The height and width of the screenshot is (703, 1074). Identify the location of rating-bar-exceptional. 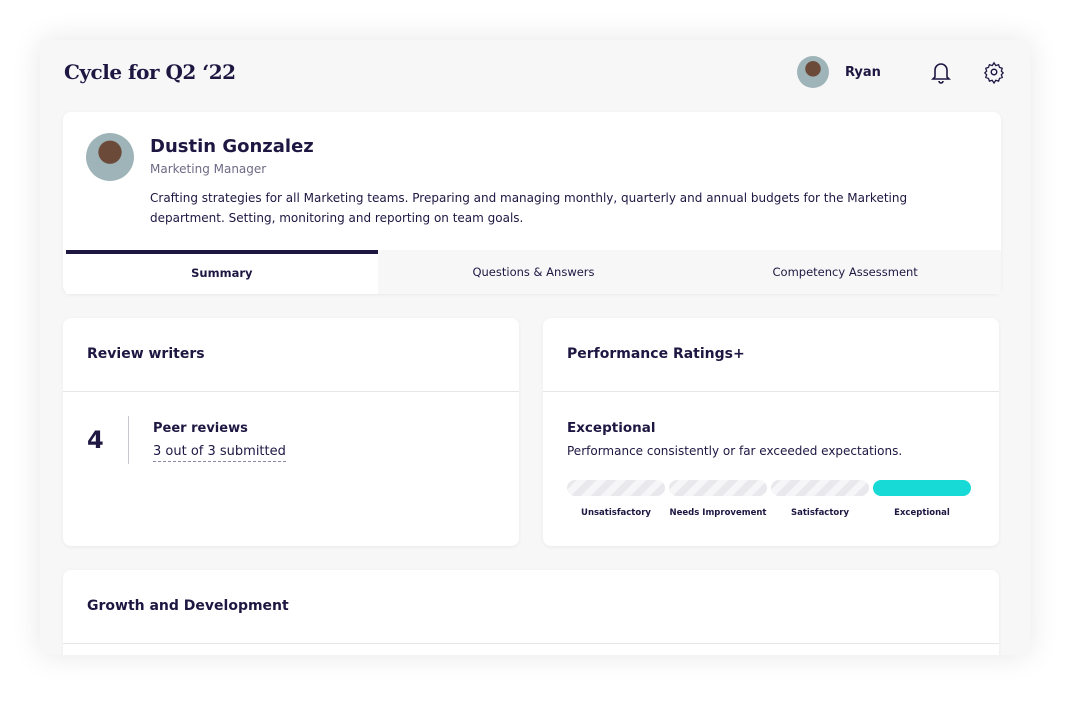
(922, 488).